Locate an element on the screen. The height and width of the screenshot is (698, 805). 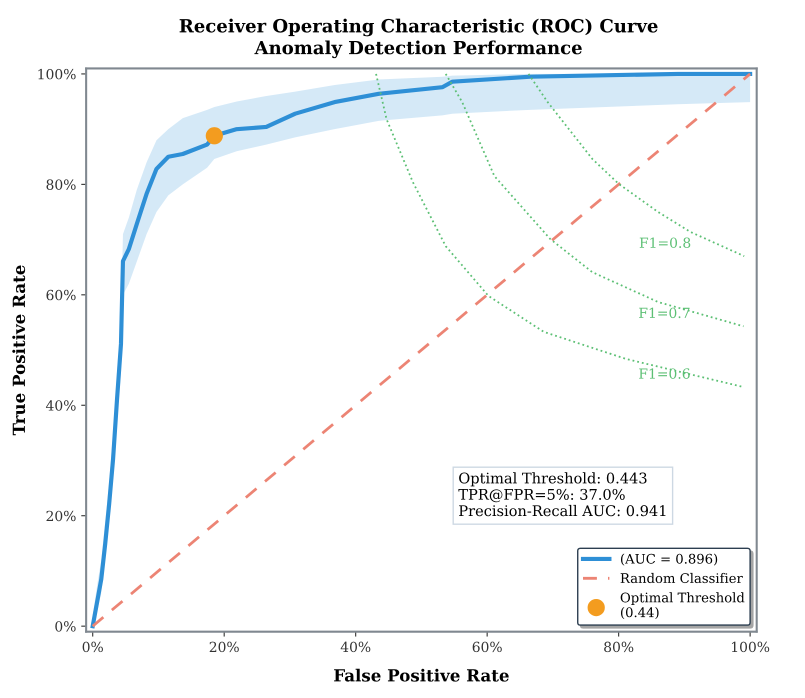
legend-label: Random Classifier is located at coordinates (681, 578).